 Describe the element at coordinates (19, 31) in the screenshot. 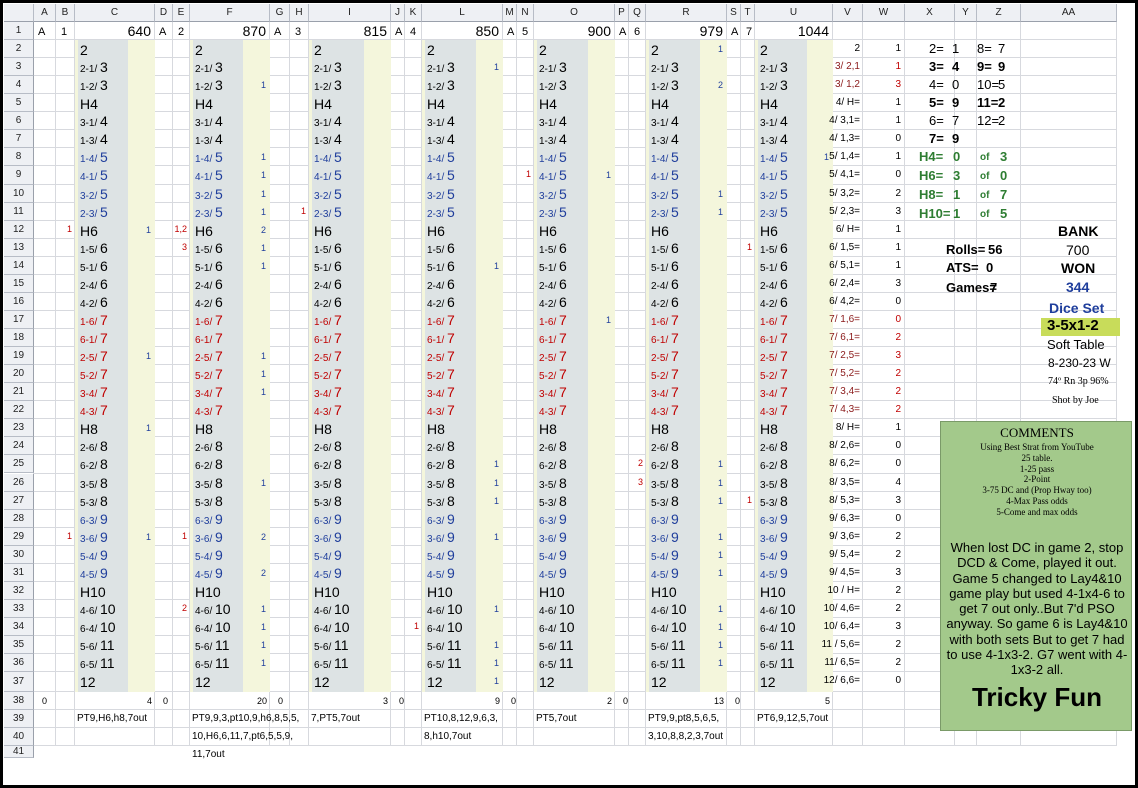

I see `row-header: 1` at that location.